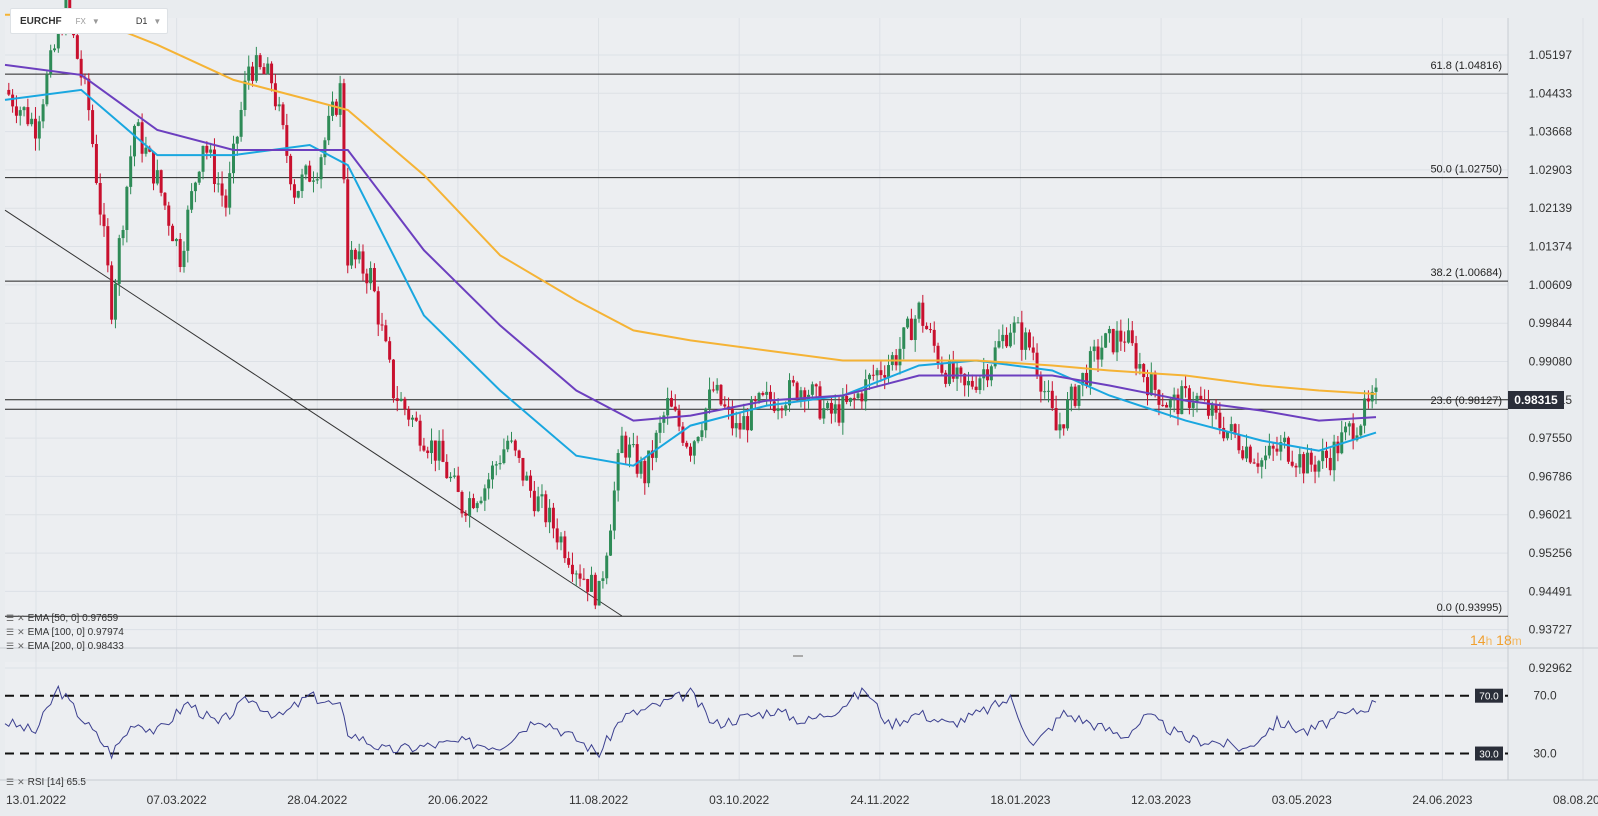  What do you see at coordinates (598, 800) in the screenshot?
I see `x-tick-label: 11.08.2022` at bounding box center [598, 800].